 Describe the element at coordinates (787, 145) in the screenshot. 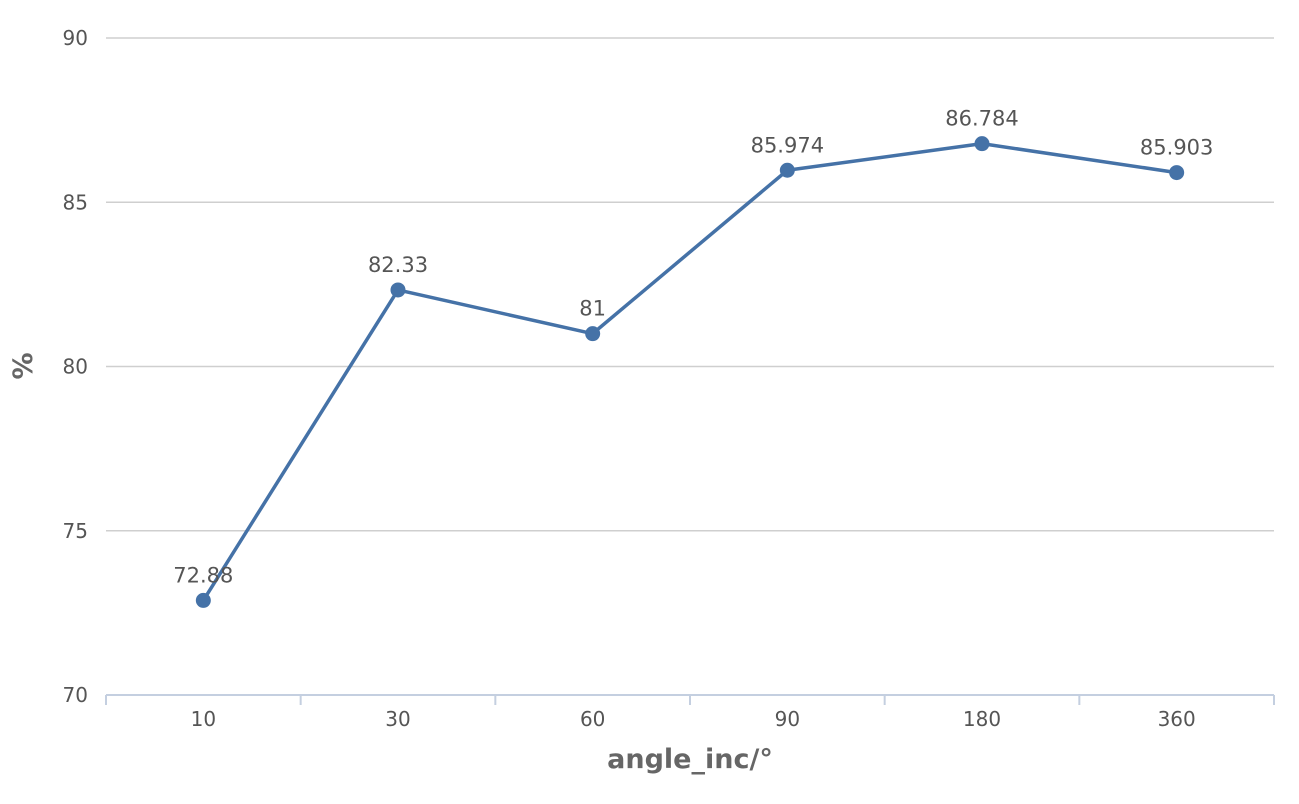

I see `data-label: 85.974` at that location.